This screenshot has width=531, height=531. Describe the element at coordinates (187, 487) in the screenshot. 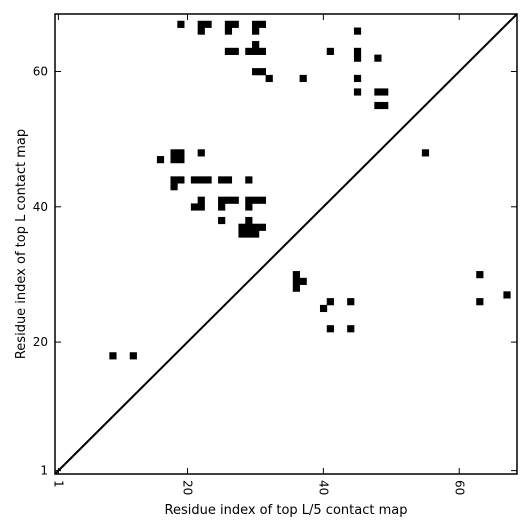

I see `x-tick-label: 20` at that location.